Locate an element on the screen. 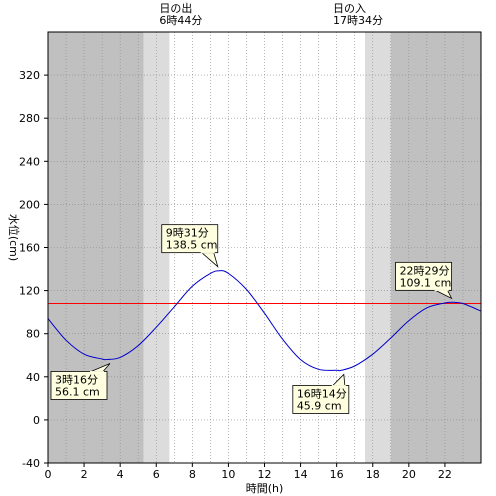  callout-time: 16時14分 is located at coordinates (322, 393).